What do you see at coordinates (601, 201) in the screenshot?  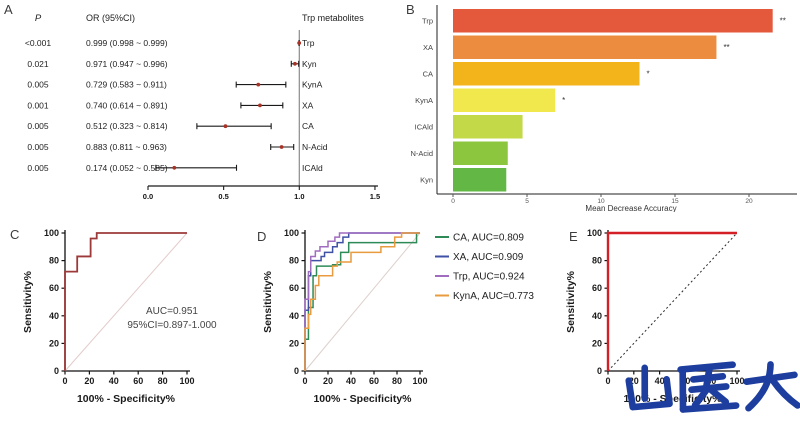 I see `x-tick-label: 10` at bounding box center [601, 201].